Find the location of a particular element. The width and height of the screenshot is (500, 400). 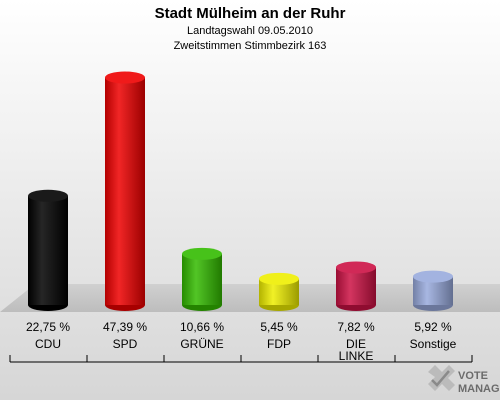

category-label: SPD is located at coordinates (125, 344).